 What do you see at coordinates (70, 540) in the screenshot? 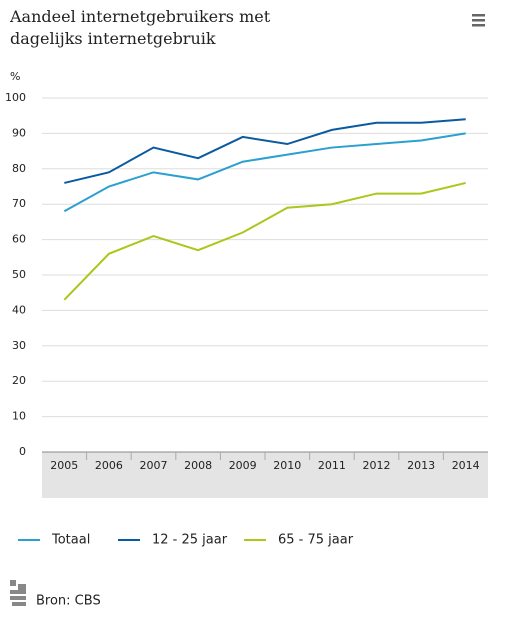
I see `legend-label: Totaal` at bounding box center [70, 540].